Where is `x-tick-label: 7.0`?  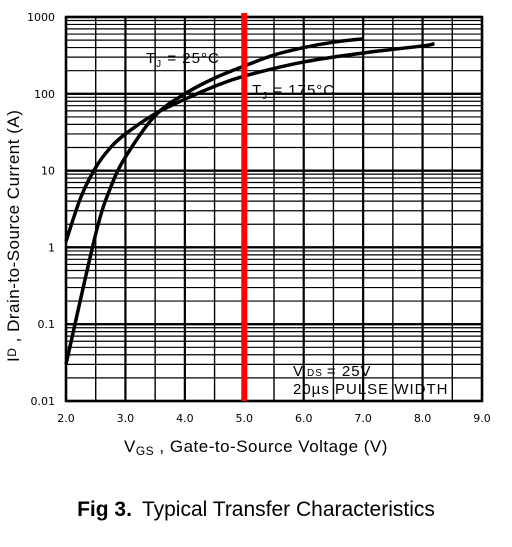
x-tick-label: 7.0 is located at coordinates (363, 418).